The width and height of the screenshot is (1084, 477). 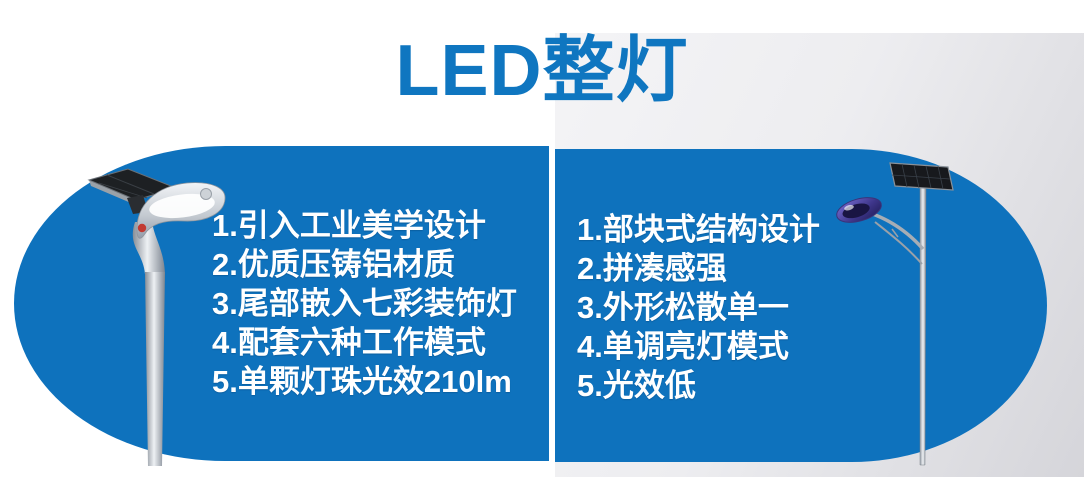 I want to click on feature-item: 1.引入工业美学设计, so click(x=349, y=225).